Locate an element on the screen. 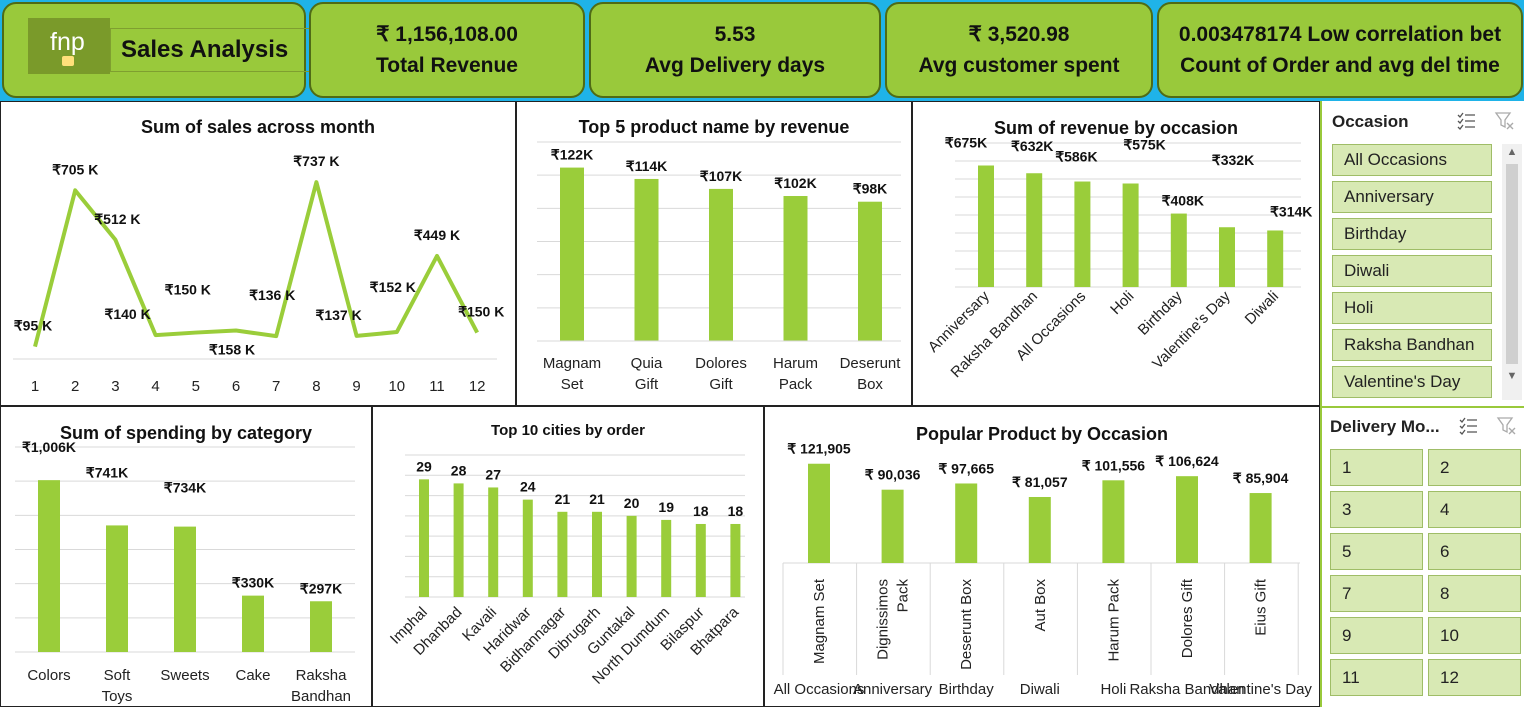  data-label: 29 is located at coordinates (424, 466).